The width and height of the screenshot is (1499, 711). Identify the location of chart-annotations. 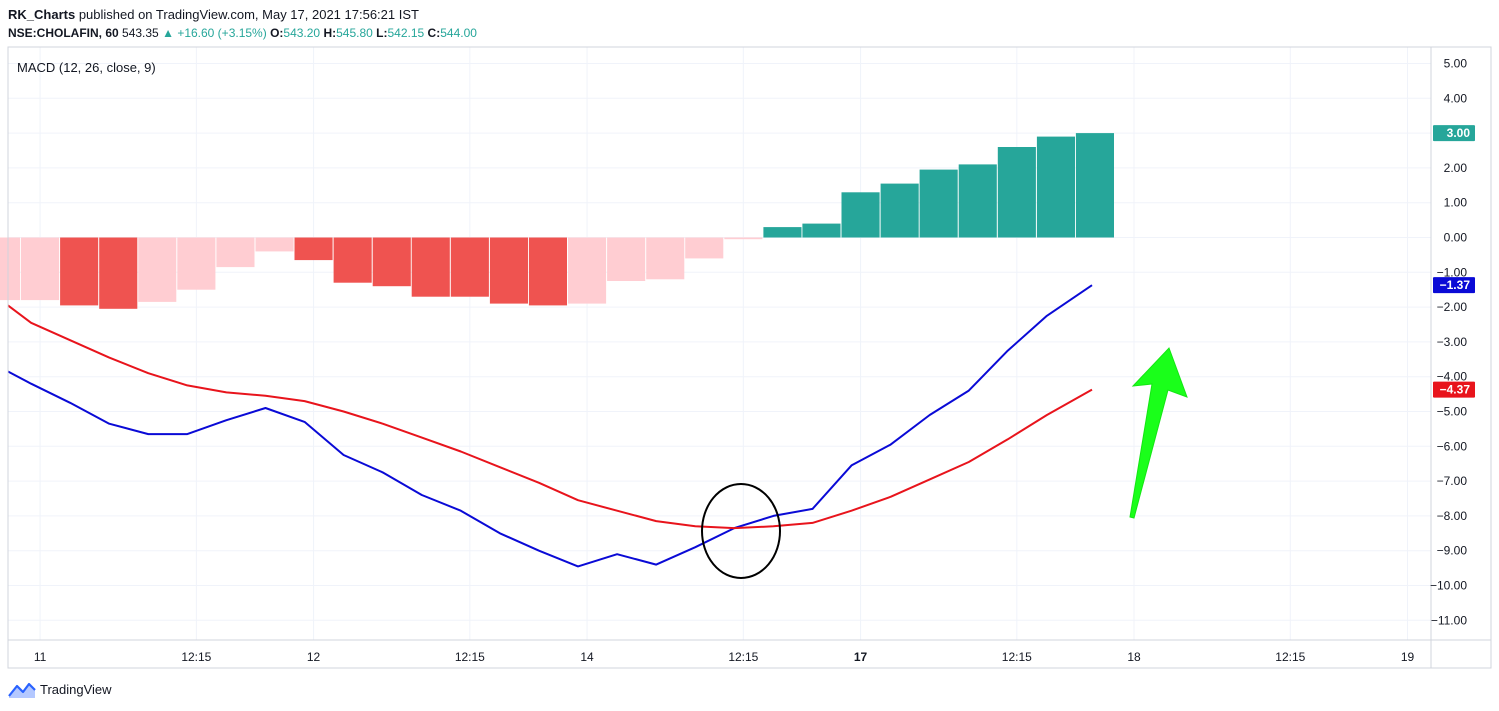
(944, 463).